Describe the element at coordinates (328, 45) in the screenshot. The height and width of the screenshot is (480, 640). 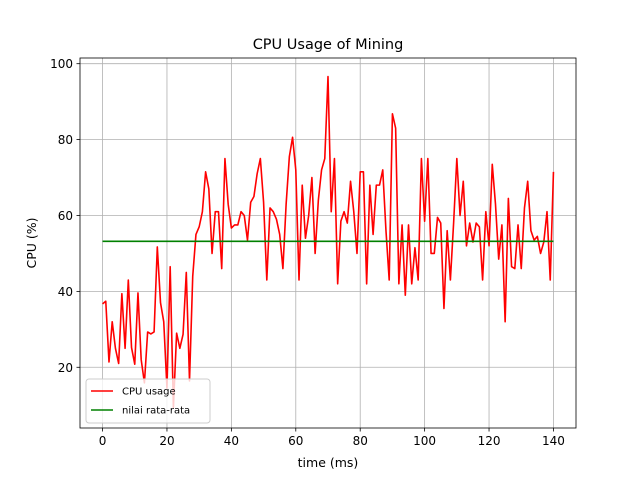
I see `chart-title: CPU Usage of Mining` at that location.